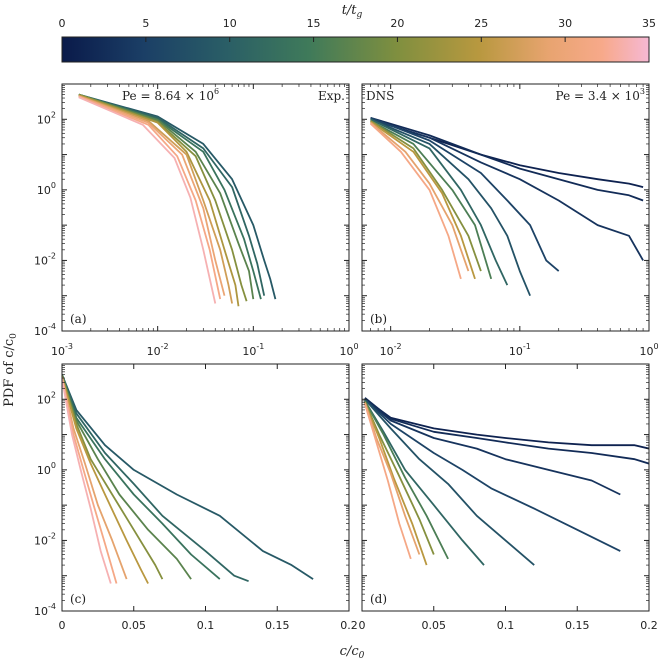 This screenshot has width=662, height=662. Describe the element at coordinates (352, 652) in the screenshot. I see `x-axis-label: c/c0` at that location.